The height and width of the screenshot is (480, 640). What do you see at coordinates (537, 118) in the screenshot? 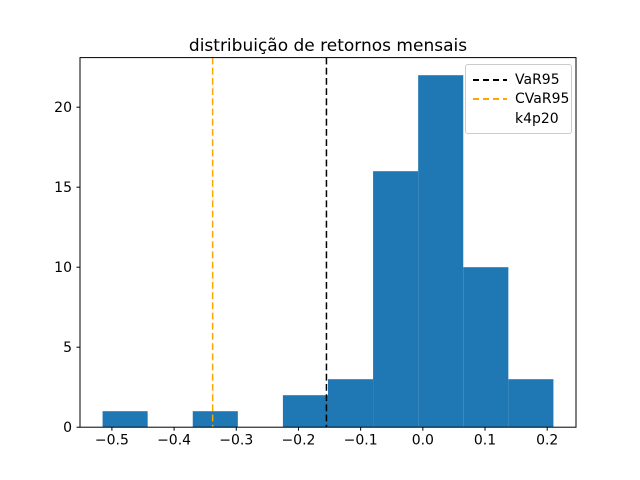
I see `legend-entry-label: k4p20` at bounding box center [537, 118].